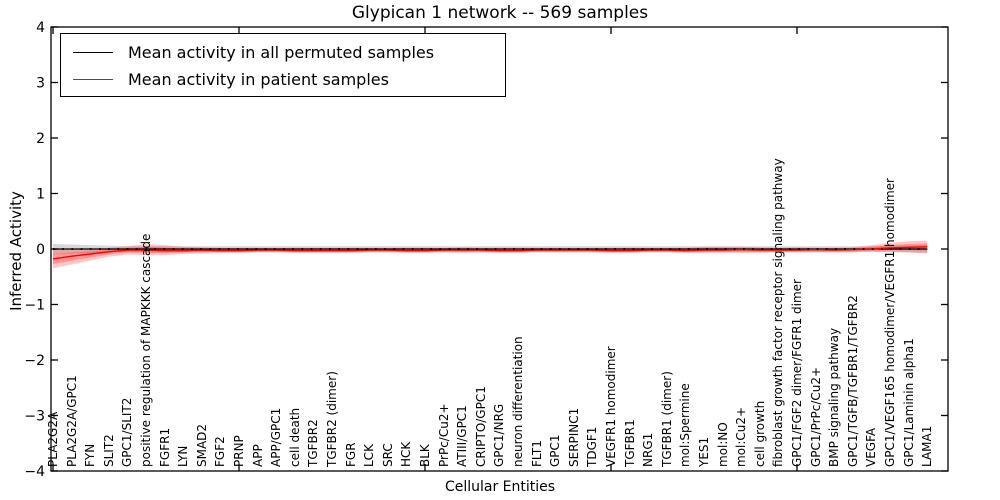 The height and width of the screenshot is (500, 1000). Describe the element at coordinates (40, 28) in the screenshot. I see `svg-text: 4` at that location.